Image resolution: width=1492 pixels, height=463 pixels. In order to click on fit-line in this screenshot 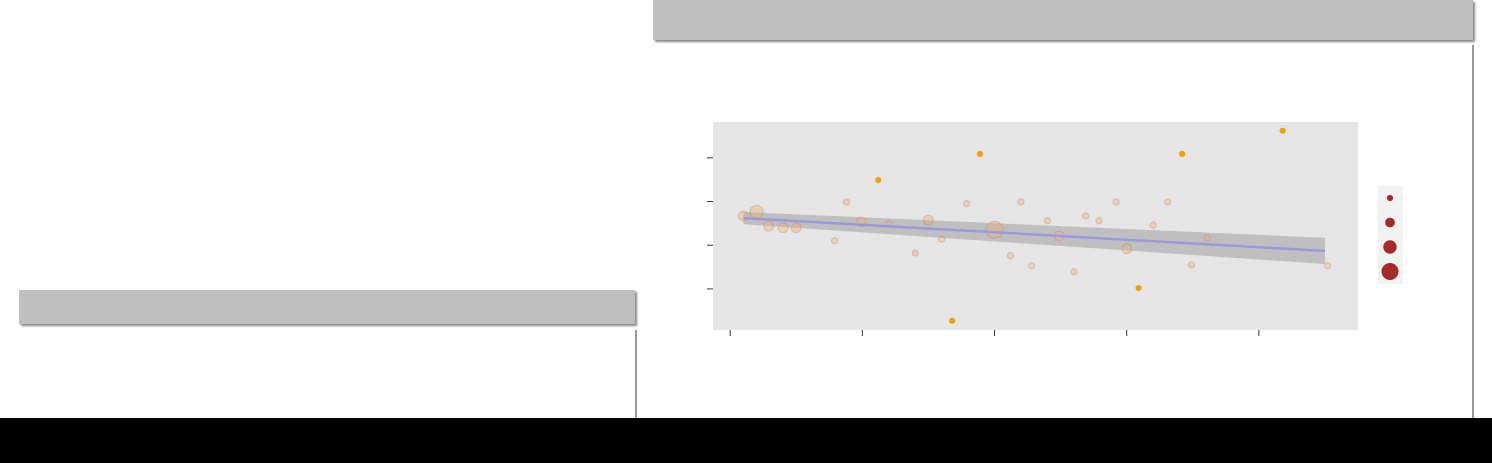, I will do `click(1034, 234)`.